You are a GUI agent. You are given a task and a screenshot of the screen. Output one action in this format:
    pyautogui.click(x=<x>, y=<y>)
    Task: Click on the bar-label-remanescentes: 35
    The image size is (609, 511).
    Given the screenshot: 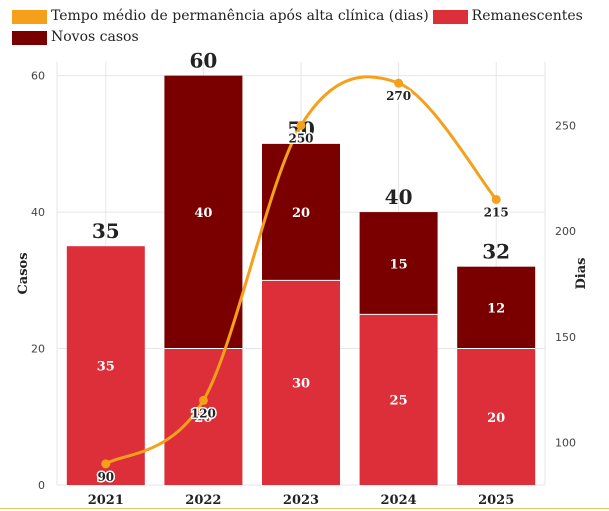 What is the action you would take?
    pyautogui.click(x=106, y=367)
    